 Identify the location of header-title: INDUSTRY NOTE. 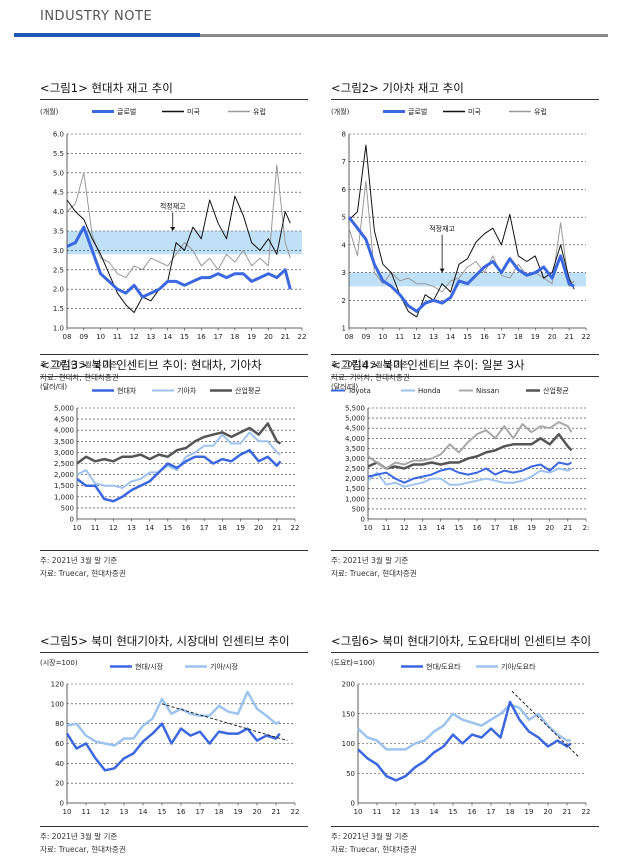
(96, 16).